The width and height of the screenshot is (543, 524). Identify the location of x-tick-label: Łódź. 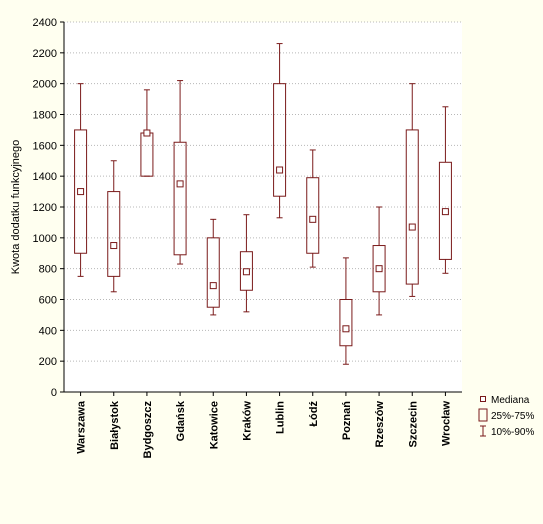
(314, 414).